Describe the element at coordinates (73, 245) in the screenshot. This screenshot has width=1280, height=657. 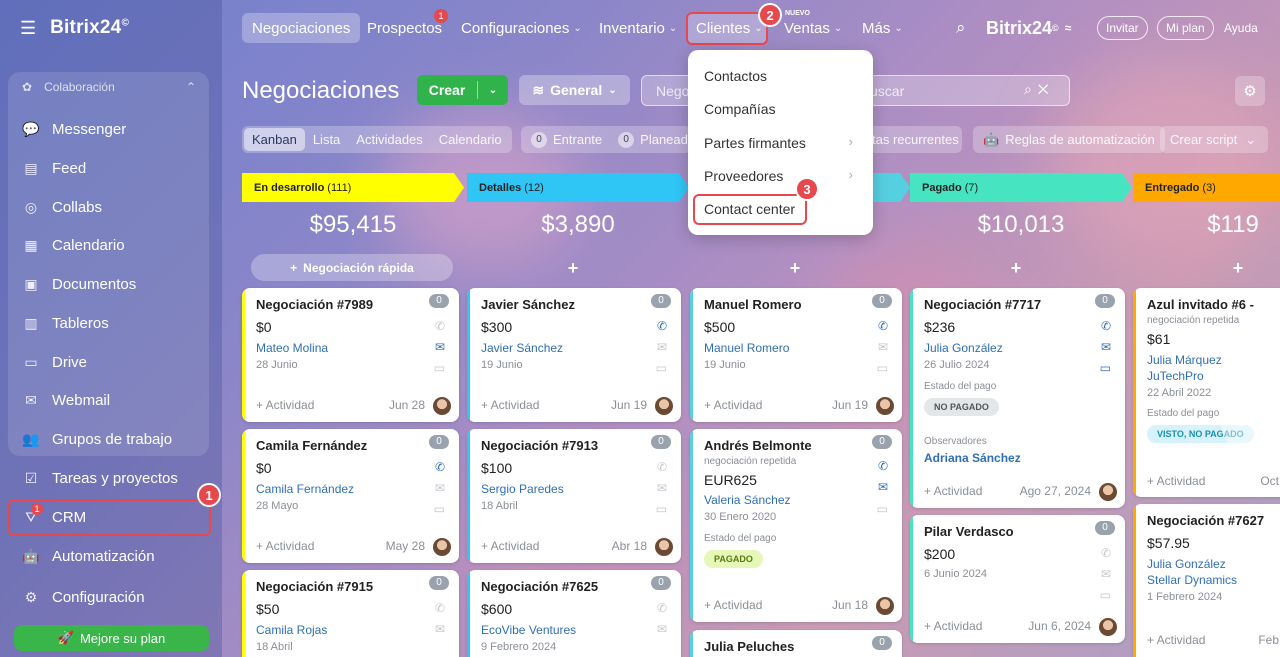
I see `sidebar-item-calendario: ▦ Calendario` at that location.